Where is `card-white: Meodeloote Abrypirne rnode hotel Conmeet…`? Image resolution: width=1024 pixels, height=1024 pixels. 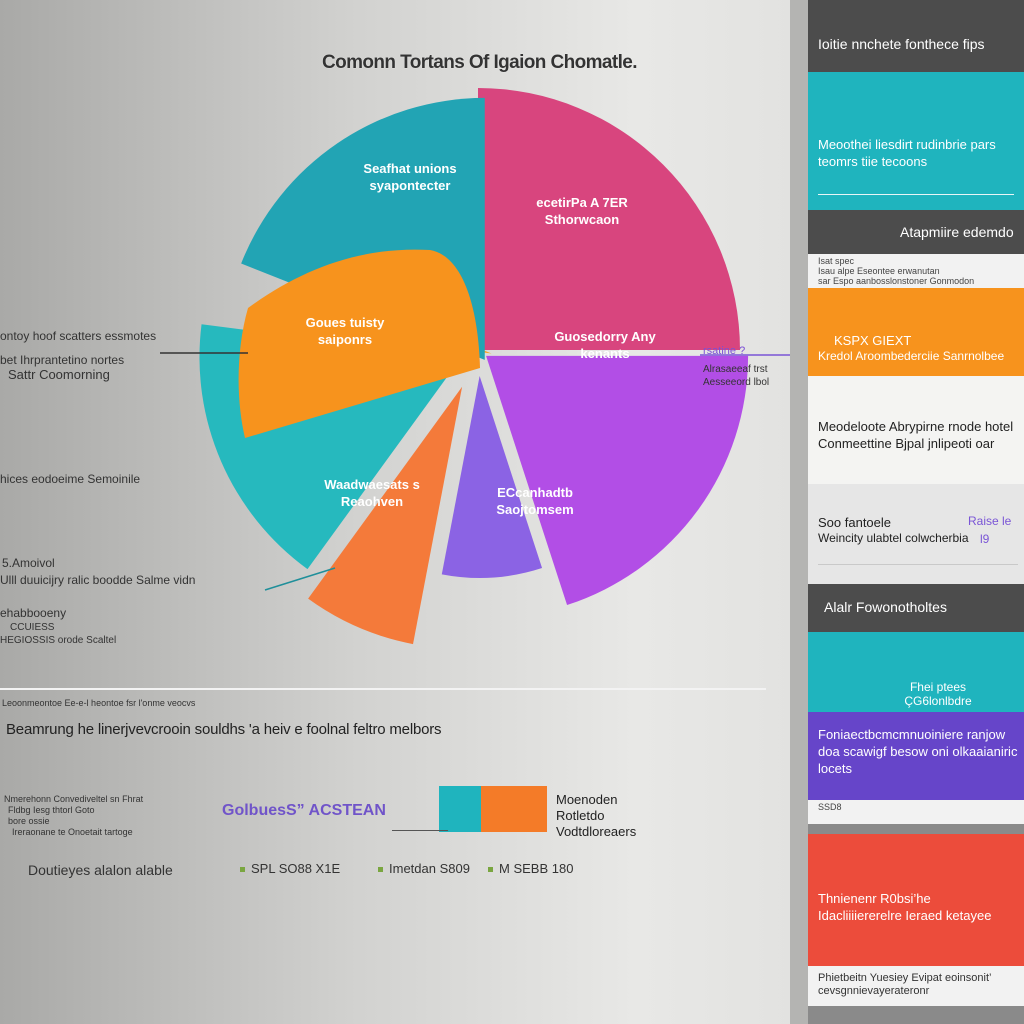
card-white: Meodeloote Abrypirne rnode hotel Conmeet… is located at coordinates (916, 430).